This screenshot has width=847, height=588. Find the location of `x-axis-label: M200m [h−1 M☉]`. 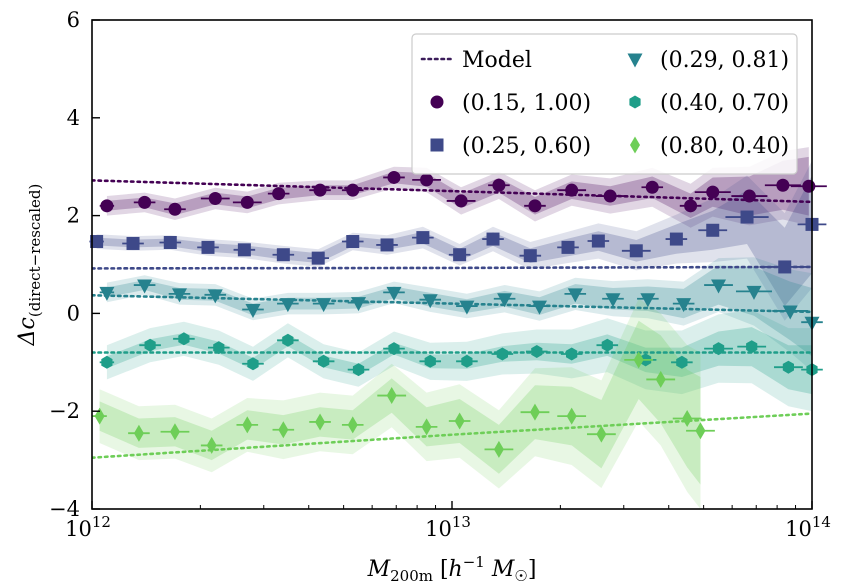

x-axis-label: M200m [h−1 M☉] is located at coordinates (452, 569).